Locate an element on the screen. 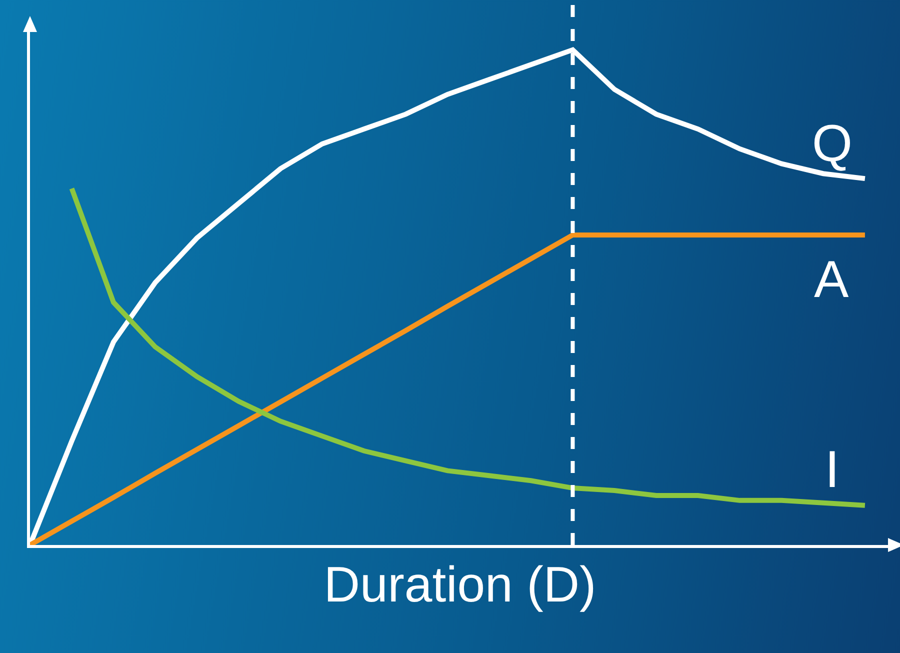  series-label: Q is located at coordinates (832, 144).